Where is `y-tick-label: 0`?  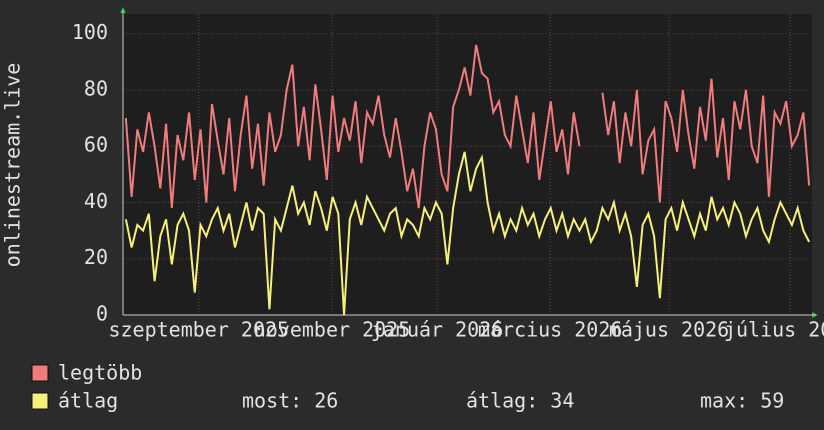 y-tick-label: 0 is located at coordinates (102, 314).